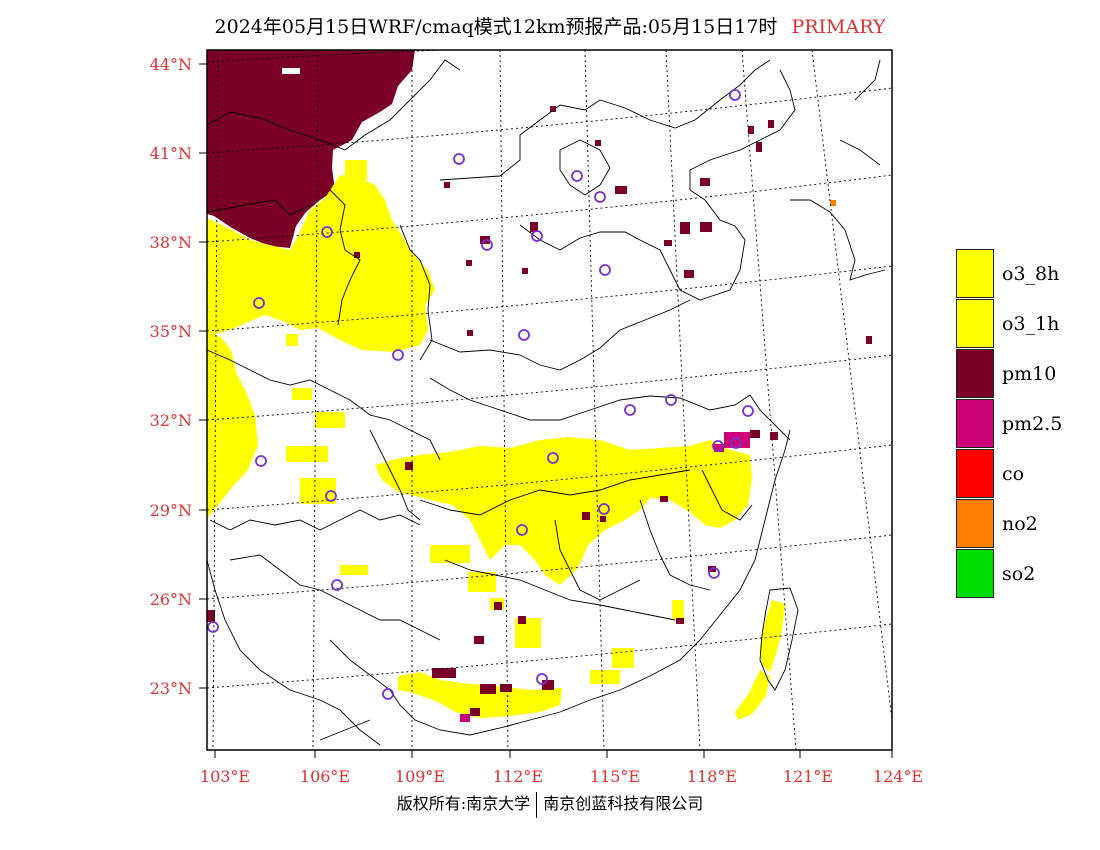  Describe the element at coordinates (171, 510) in the screenshot. I see `lat-label: 29°N` at that location.